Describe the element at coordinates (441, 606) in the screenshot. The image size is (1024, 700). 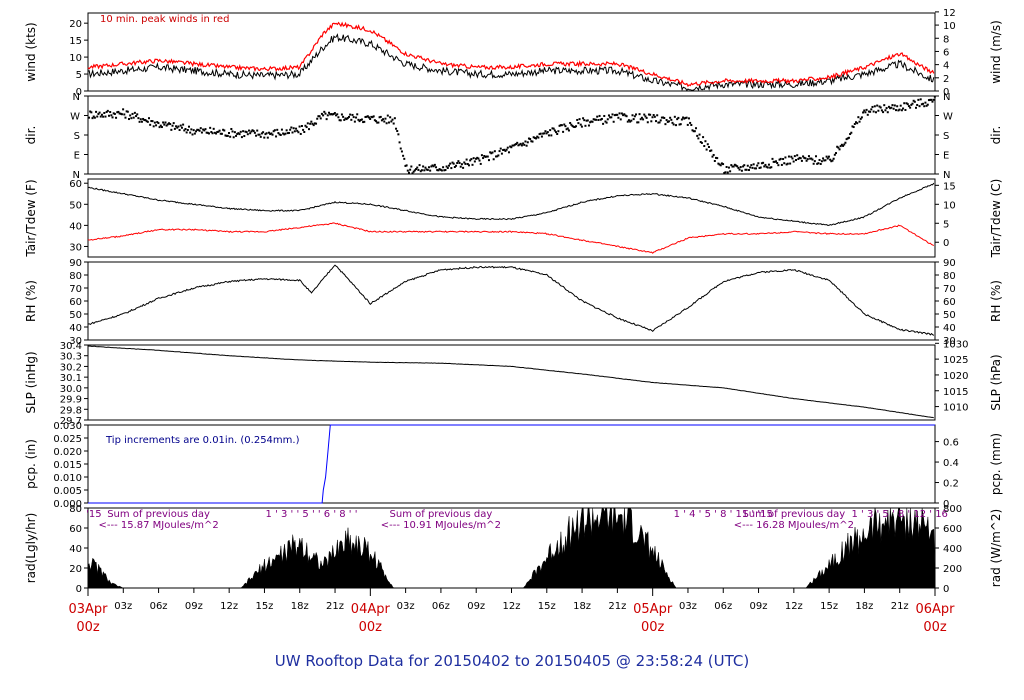
I see `x-tick-label: 06z` at that location.